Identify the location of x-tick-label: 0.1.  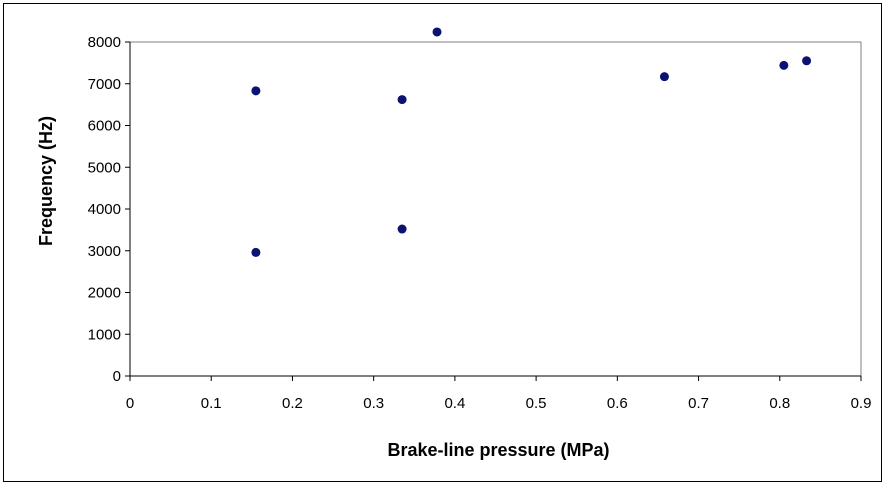
(211, 403).